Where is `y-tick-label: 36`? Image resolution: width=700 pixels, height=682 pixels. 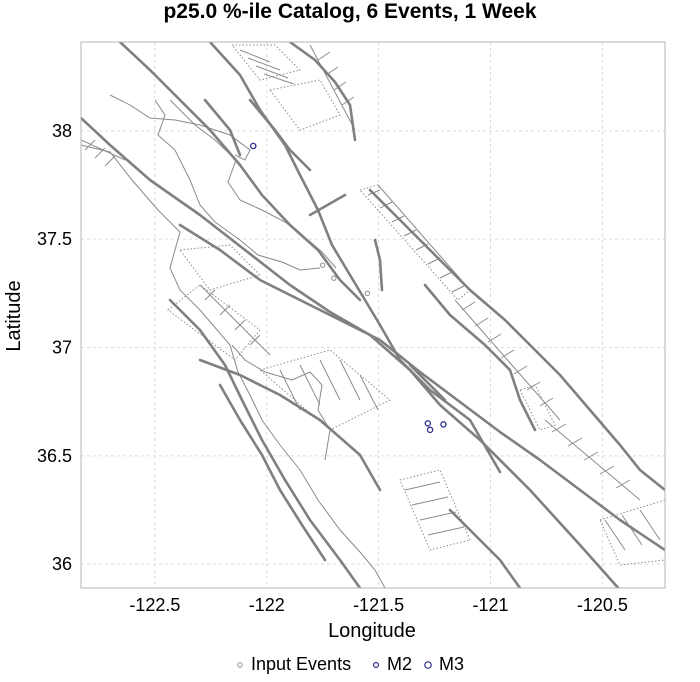
y-tick-label: 36 is located at coordinates (62, 564).